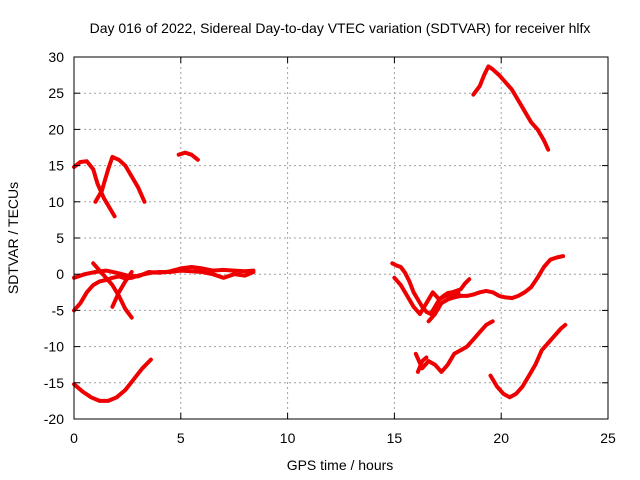 This screenshot has width=640, height=480. What do you see at coordinates (164, 290) in the screenshot?
I see `series-arc-e` at bounding box center [164, 290].